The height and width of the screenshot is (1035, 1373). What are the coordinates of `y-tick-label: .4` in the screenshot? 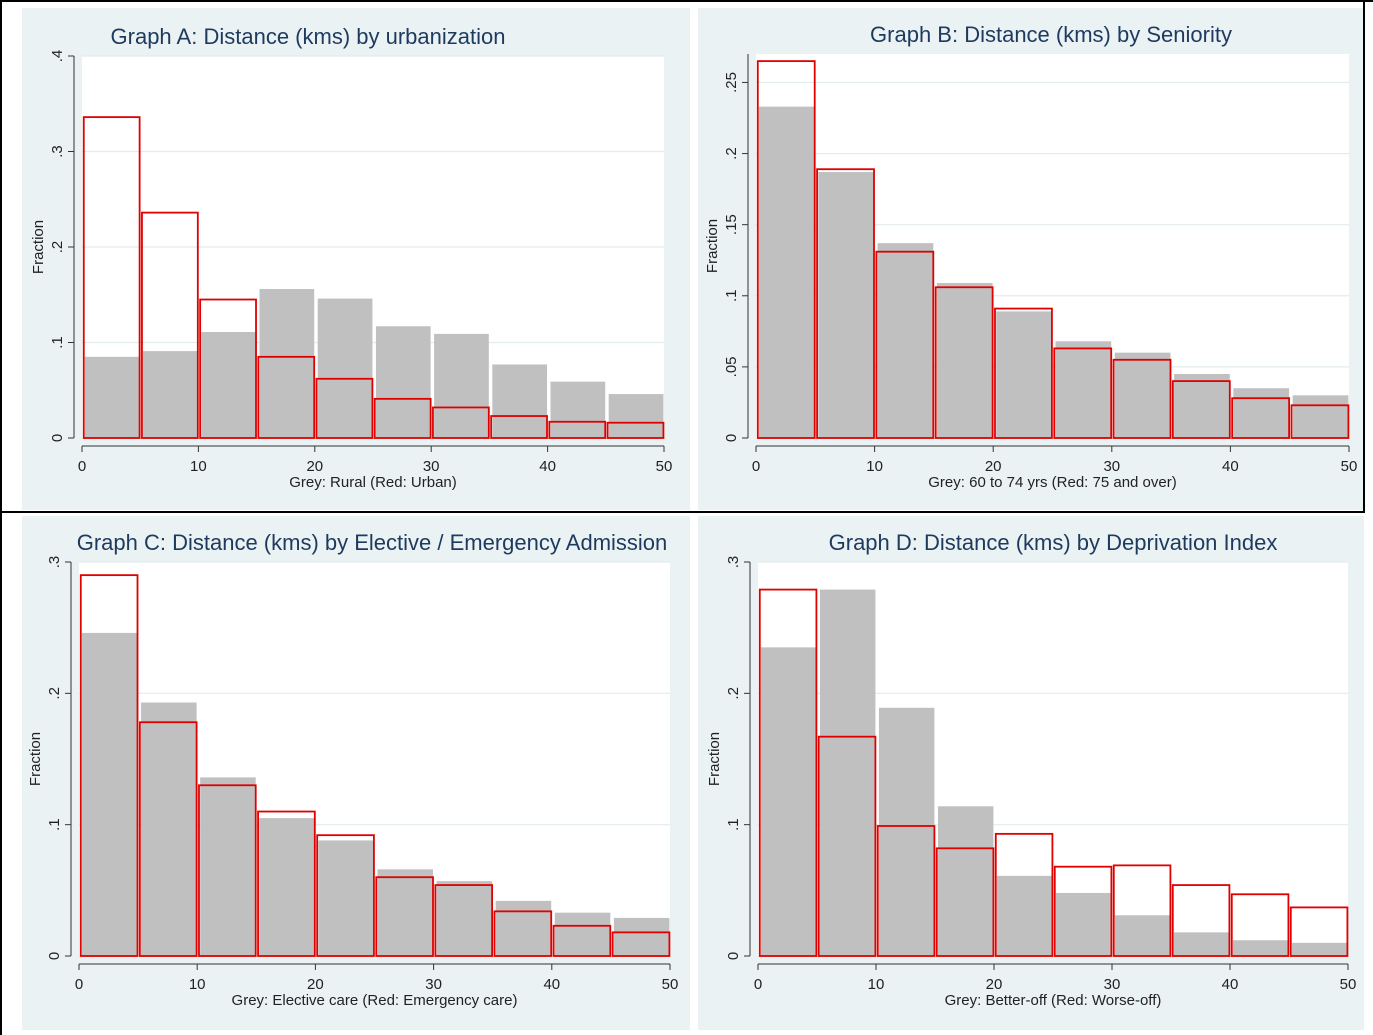 It's located at (57, 56).